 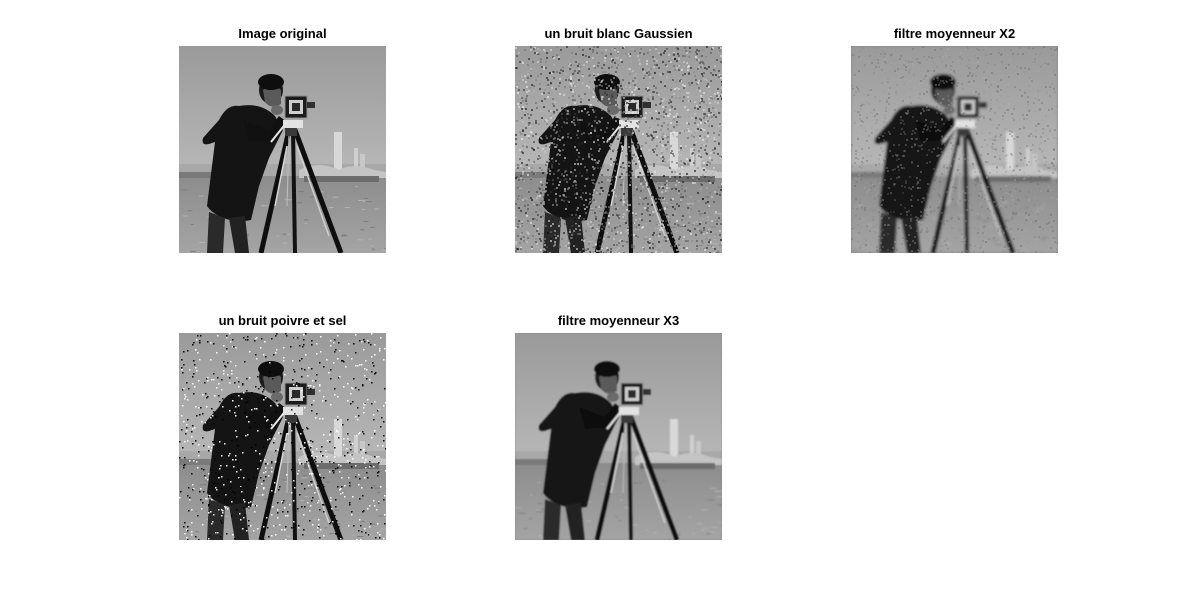 What do you see at coordinates (282, 436) in the screenshot?
I see `image-salt-pepper-noise` at bounding box center [282, 436].